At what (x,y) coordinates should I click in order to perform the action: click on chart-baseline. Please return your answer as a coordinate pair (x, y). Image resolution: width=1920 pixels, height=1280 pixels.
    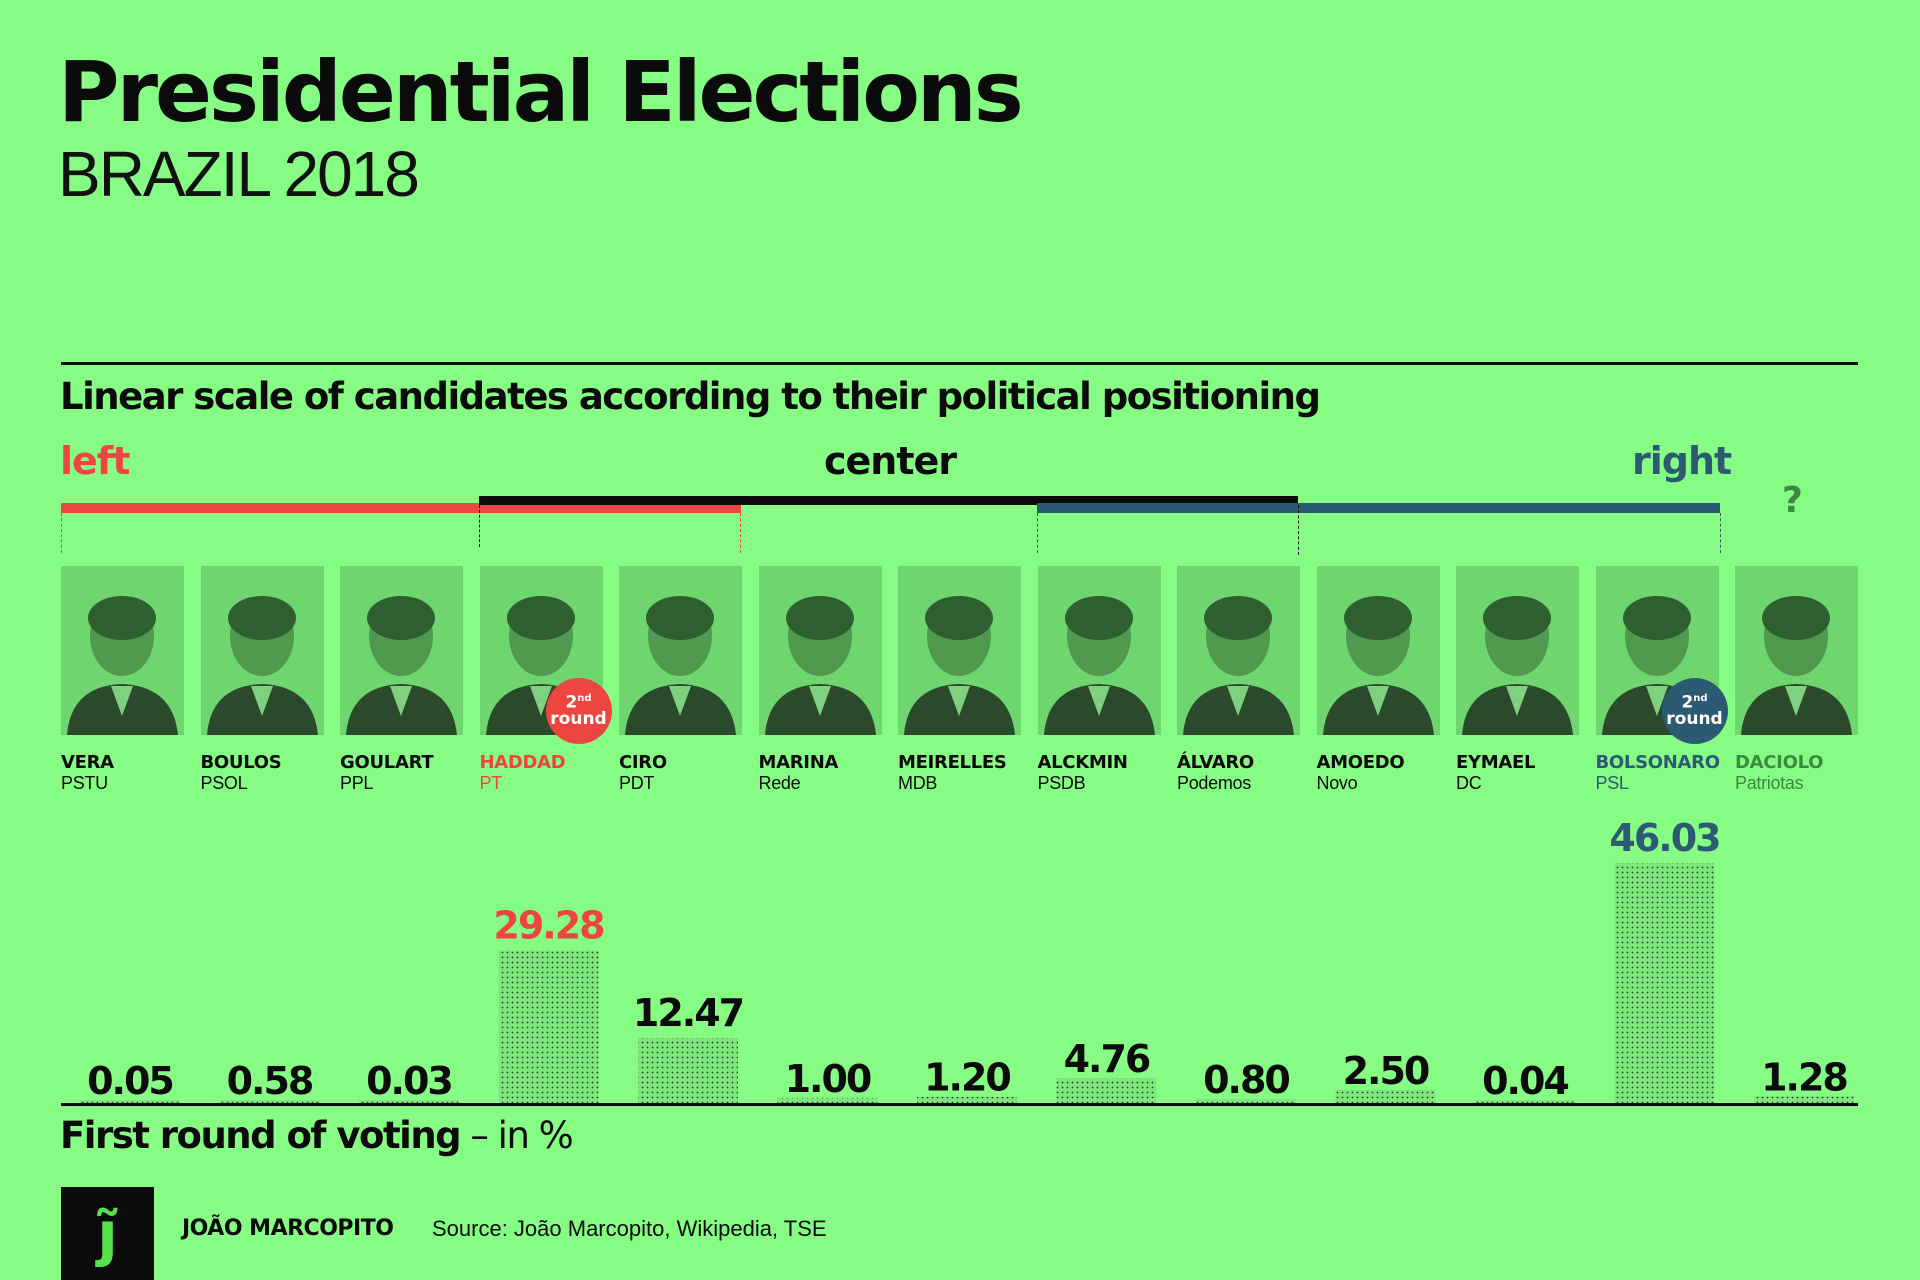
    Looking at the image, I should click on (959, 1104).